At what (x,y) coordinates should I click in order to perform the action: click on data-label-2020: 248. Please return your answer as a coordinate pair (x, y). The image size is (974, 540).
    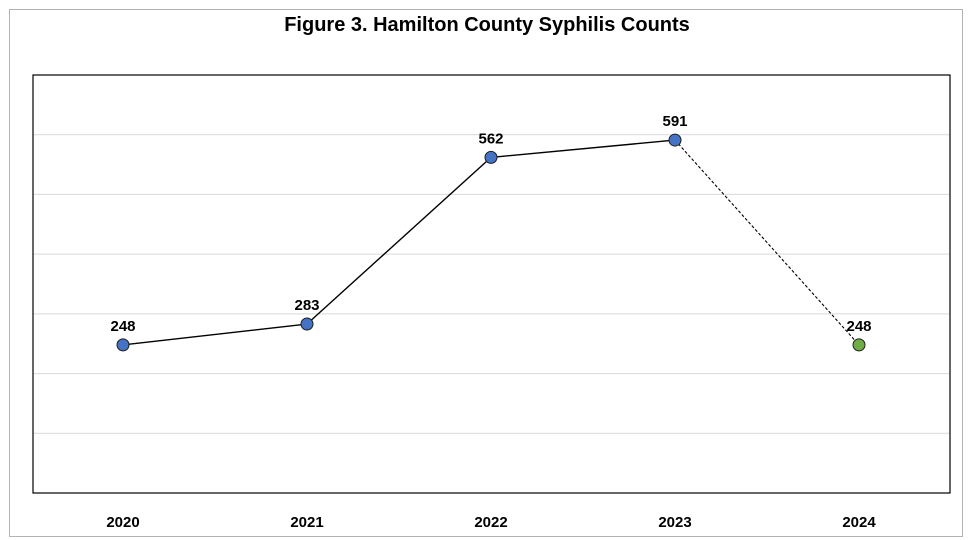
    Looking at the image, I should click on (122, 326).